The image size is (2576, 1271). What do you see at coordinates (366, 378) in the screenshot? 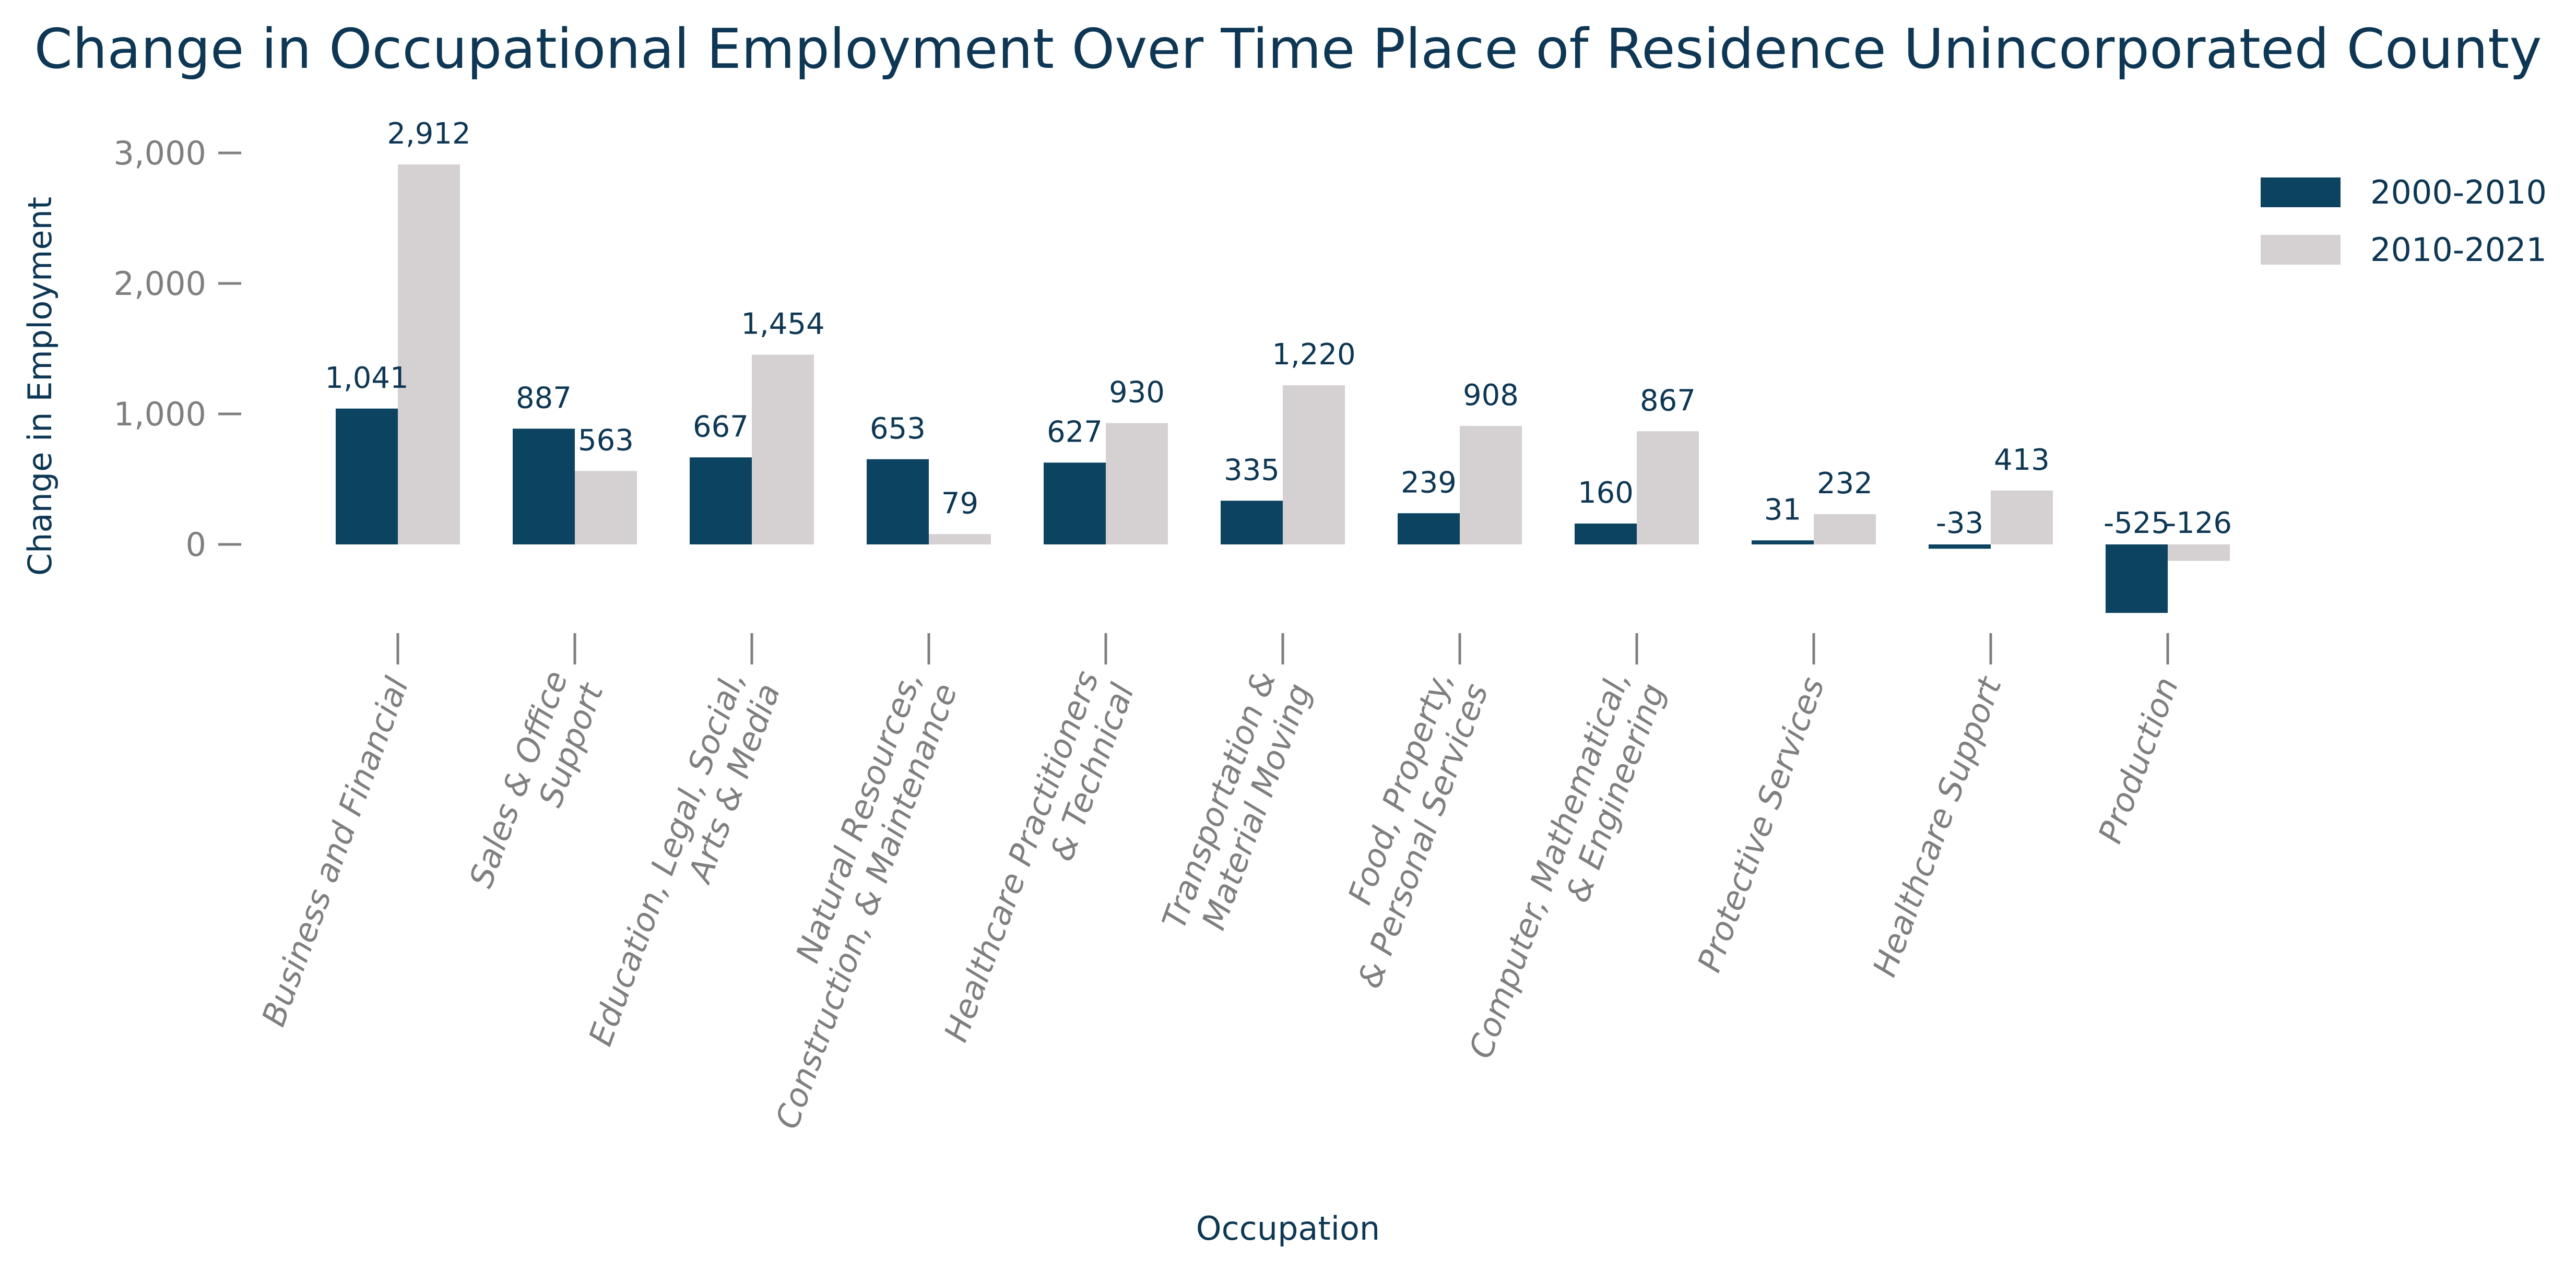
I see `data-label: 1,041` at bounding box center [366, 378].